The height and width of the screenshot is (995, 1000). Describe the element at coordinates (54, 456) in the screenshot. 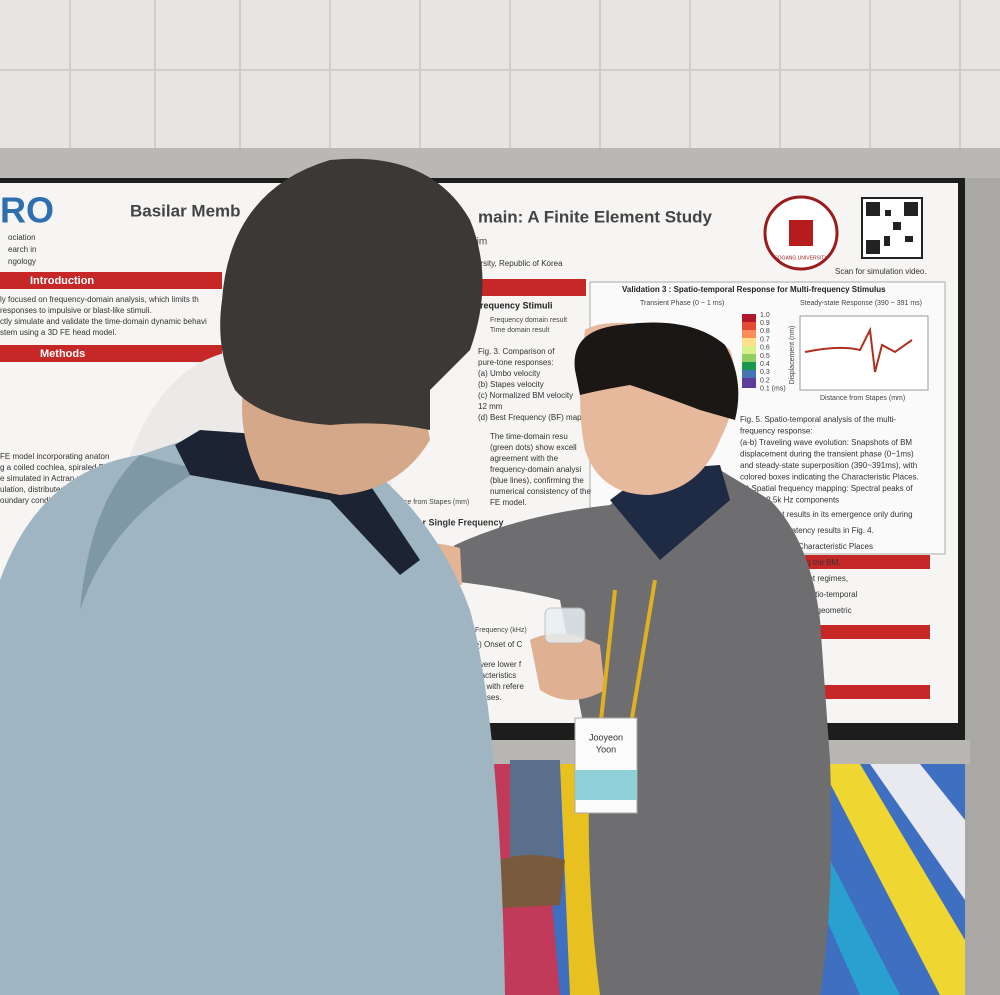

I see `poster-text: FE model incorporating anaton` at that location.